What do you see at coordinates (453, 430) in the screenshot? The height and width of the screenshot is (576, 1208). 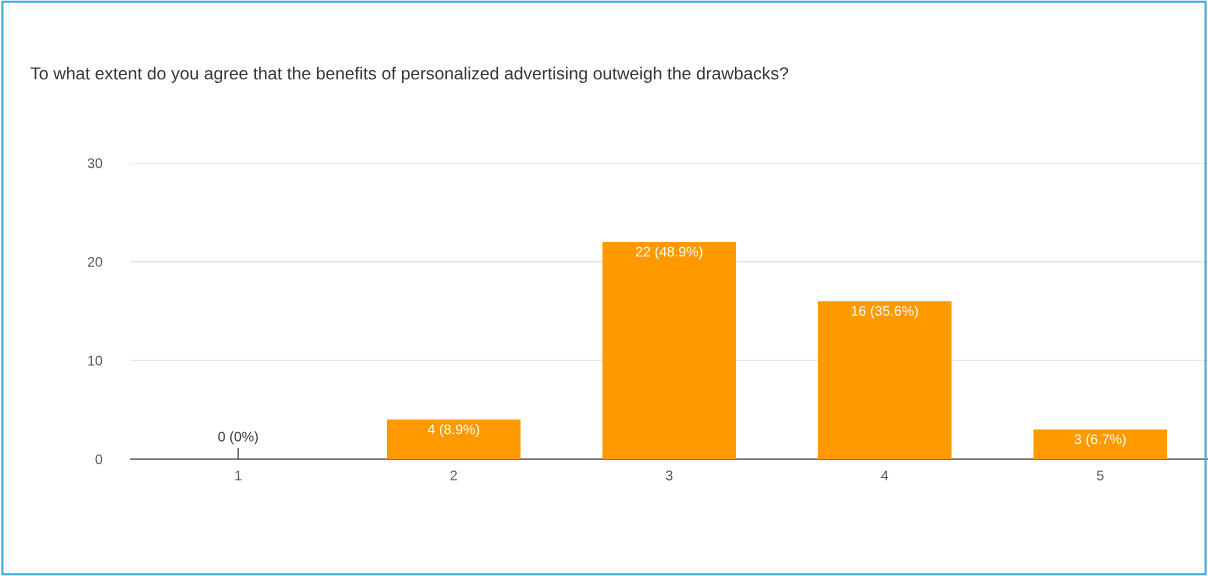 I see `data-label: 4 (8.9%)` at bounding box center [453, 430].